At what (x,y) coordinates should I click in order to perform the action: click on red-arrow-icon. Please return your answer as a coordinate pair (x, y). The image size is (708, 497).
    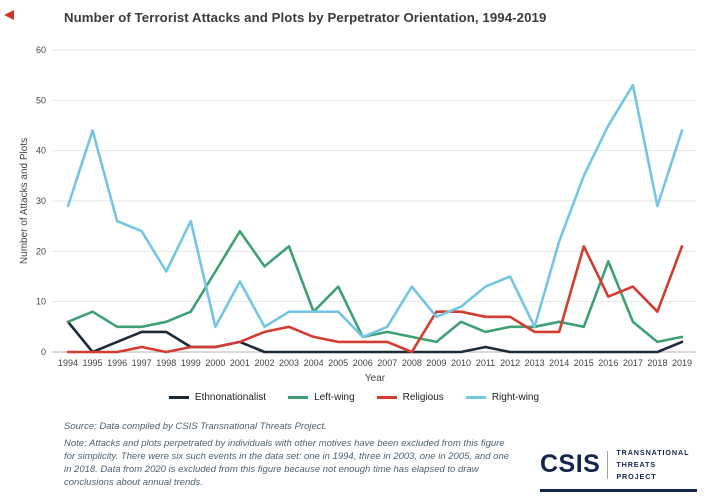
    Looking at the image, I should click on (9, 15).